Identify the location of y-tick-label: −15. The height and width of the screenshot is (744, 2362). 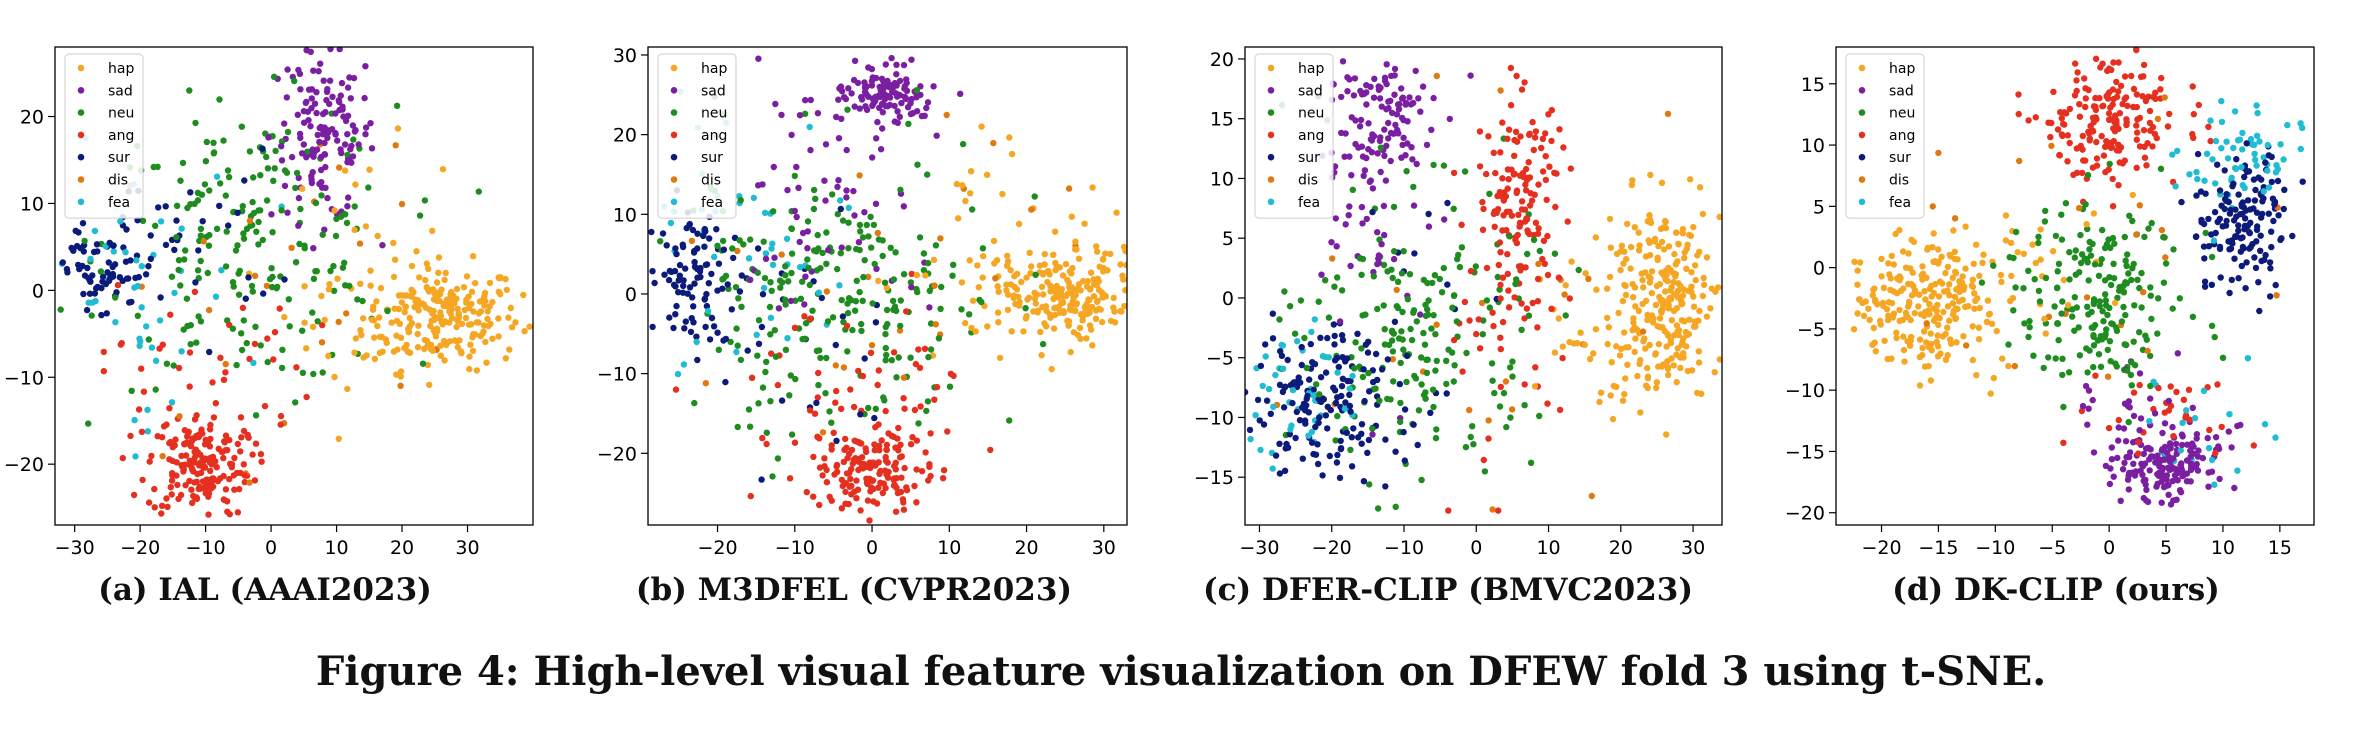
(1805, 452).